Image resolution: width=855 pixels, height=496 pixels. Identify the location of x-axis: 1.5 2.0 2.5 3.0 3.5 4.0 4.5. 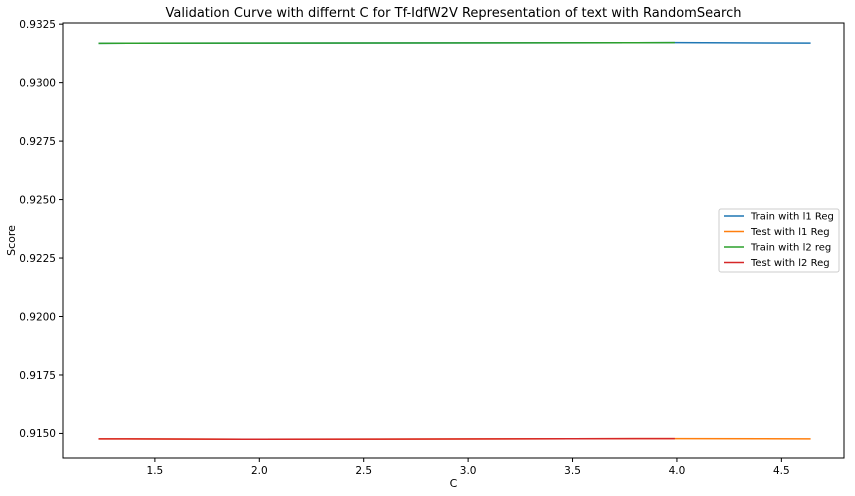
(468, 467).